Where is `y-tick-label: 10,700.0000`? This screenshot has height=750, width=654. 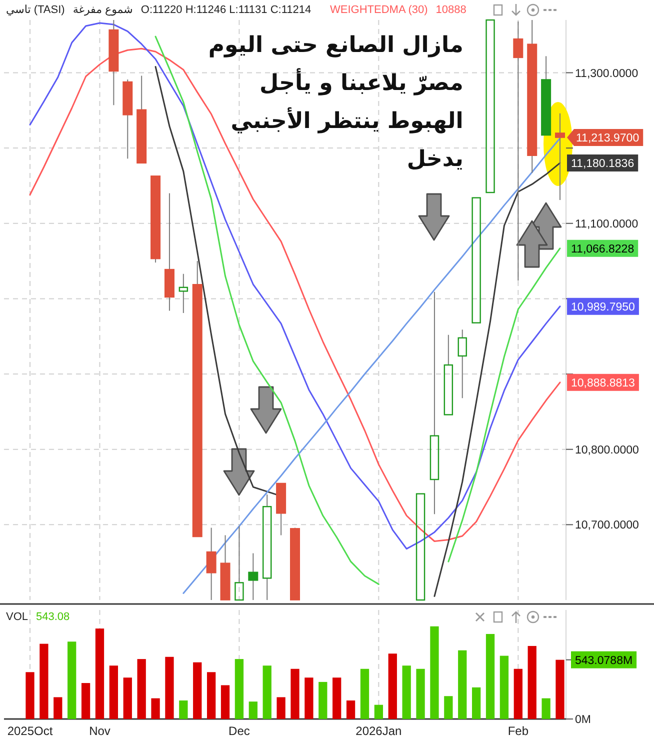
y-tick-label: 10,700.0000 is located at coordinates (607, 526).